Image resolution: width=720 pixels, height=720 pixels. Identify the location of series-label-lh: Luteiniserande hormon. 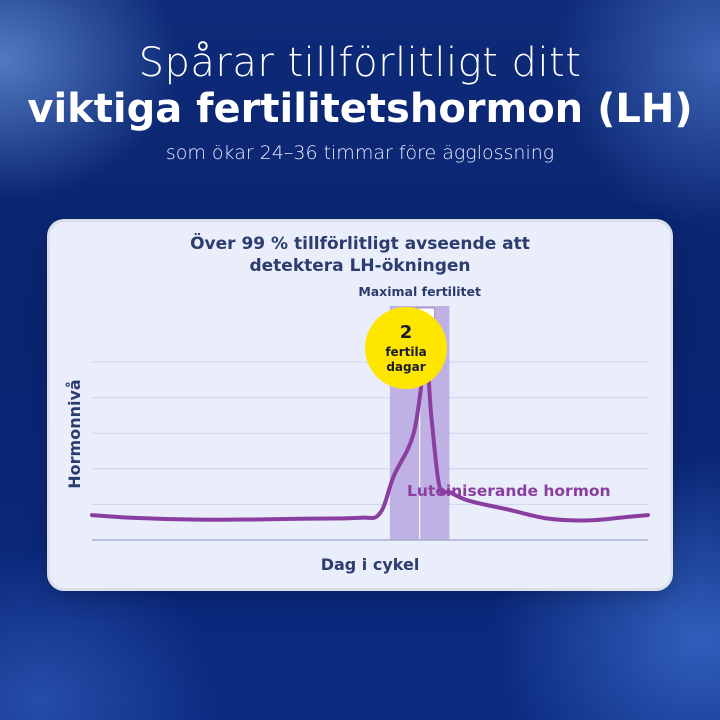
(509, 491).